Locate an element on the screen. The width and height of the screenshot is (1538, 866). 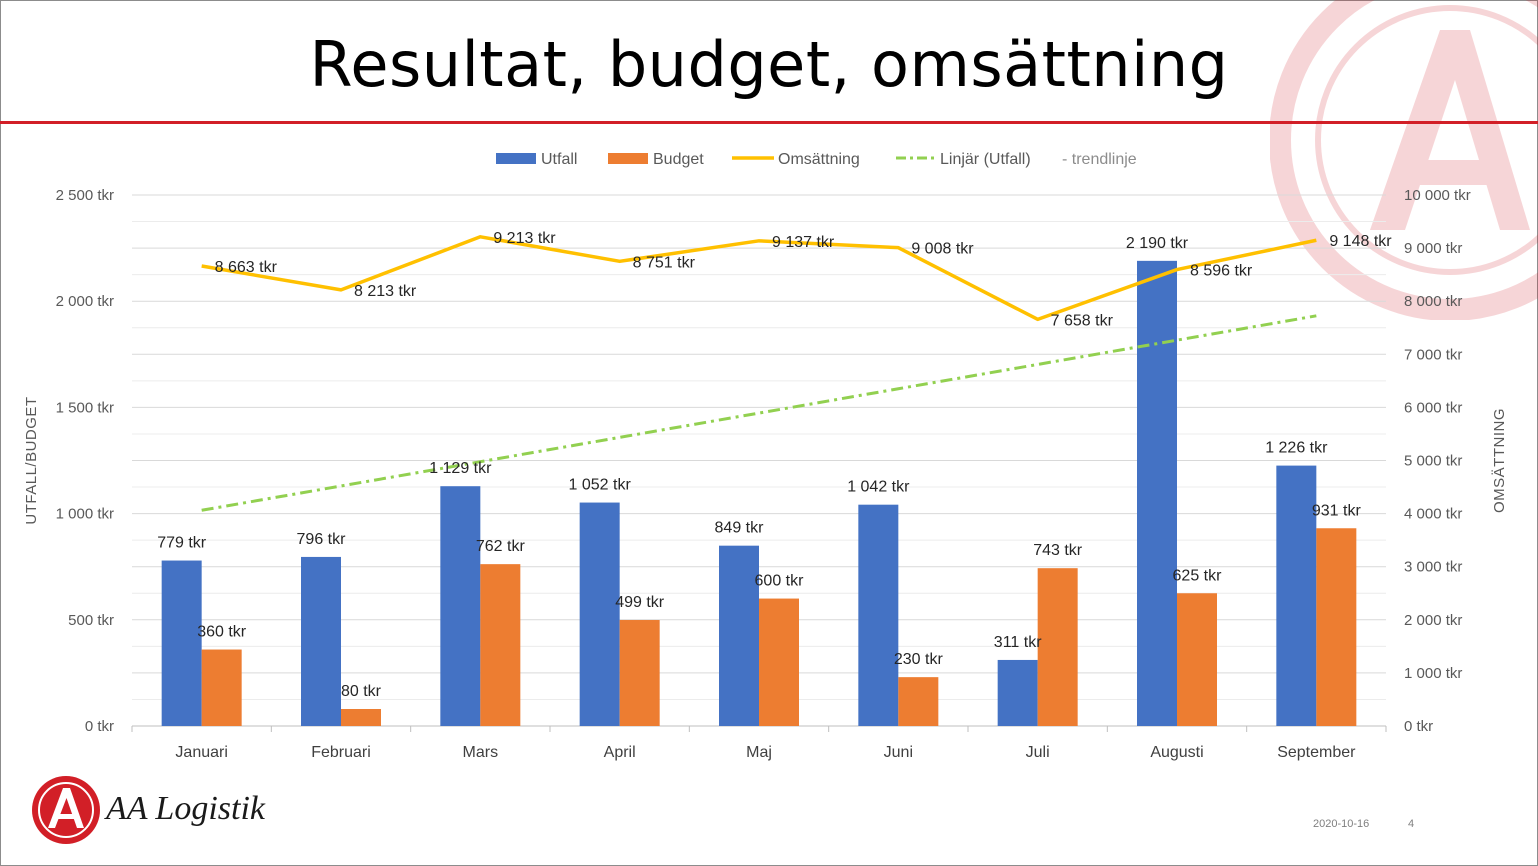
data-label-utfall: 1 129 tkr is located at coordinates (460, 468).